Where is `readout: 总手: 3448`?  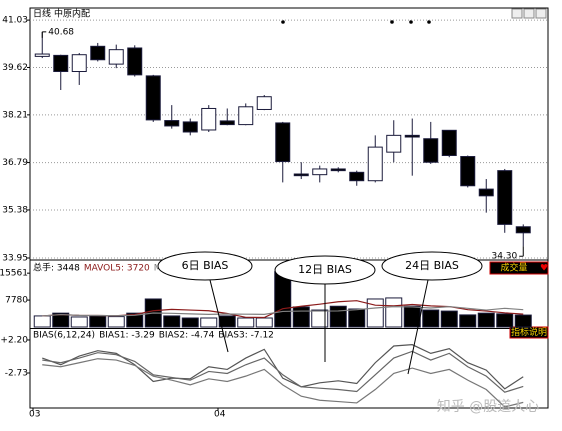 readout: 总手: 3448 is located at coordinates (56, 268).